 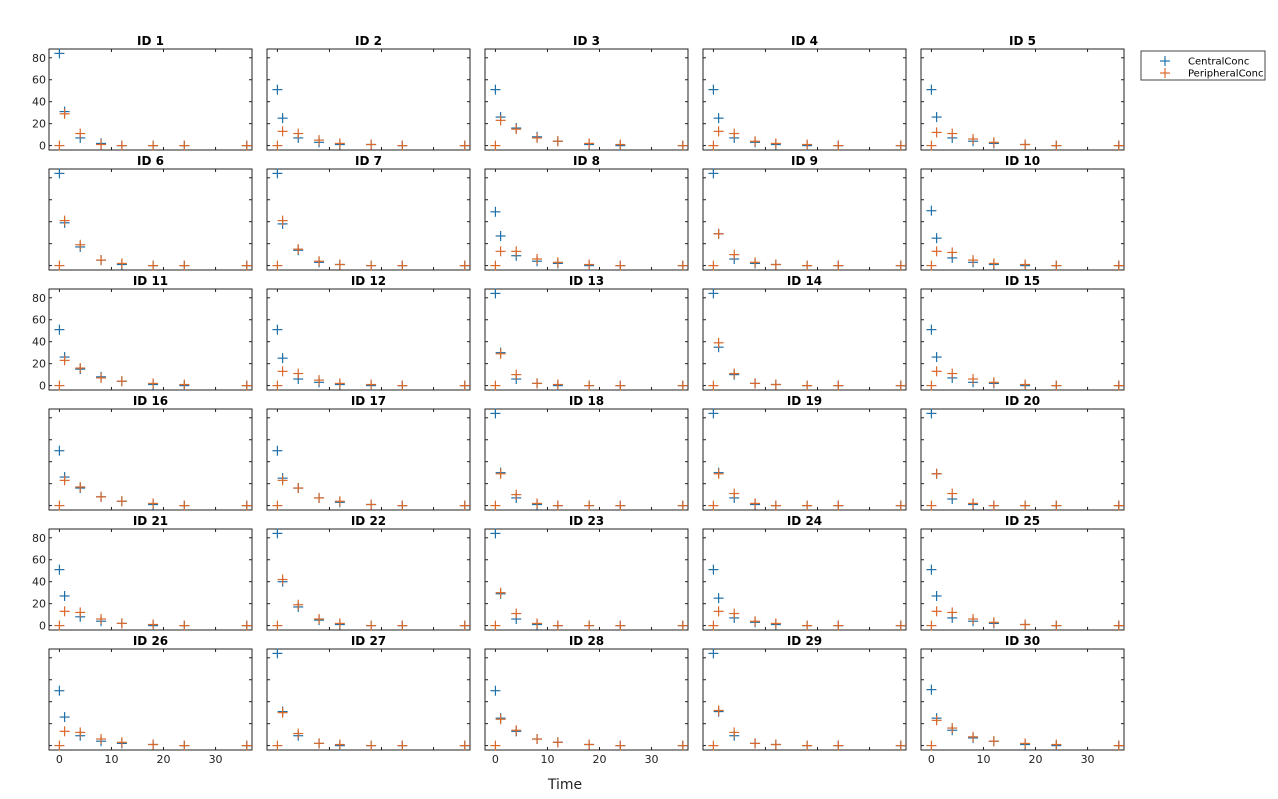 What do you see at coordinates (586, 700) in the screenshot?
I see `panel-28: ID 28 0 10 20 30` at bounding box center [586, 700].